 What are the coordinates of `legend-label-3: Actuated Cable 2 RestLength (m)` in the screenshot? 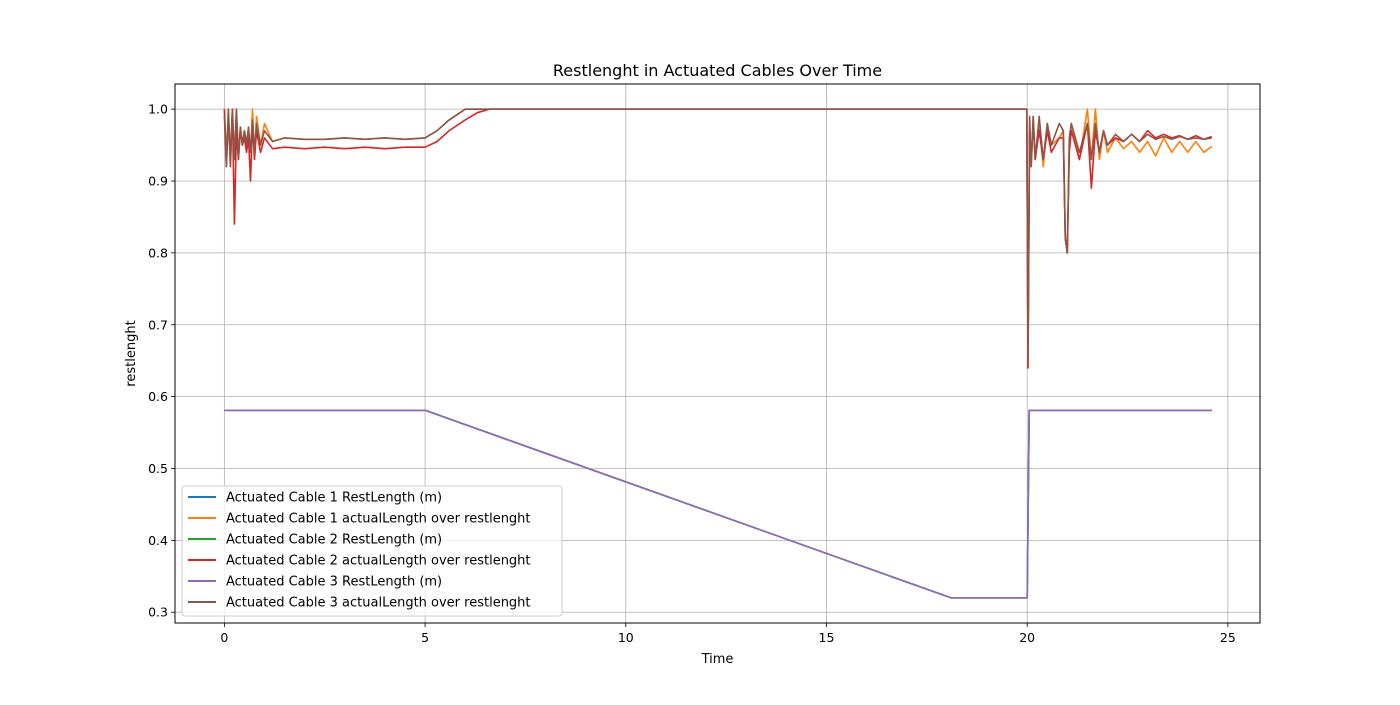 It's located at (334, 540).